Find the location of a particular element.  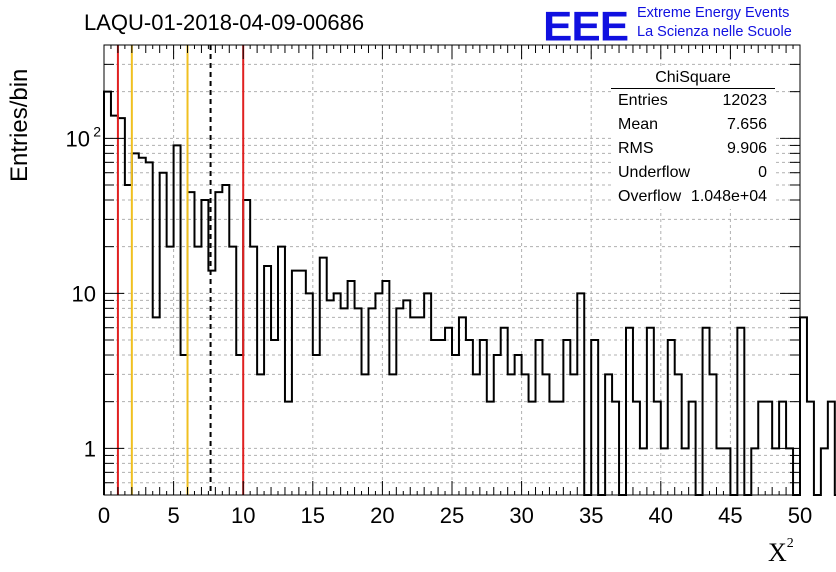

chart-title: LAQU-01-2018-04-09-00686 is located at coordinates (224, 22).